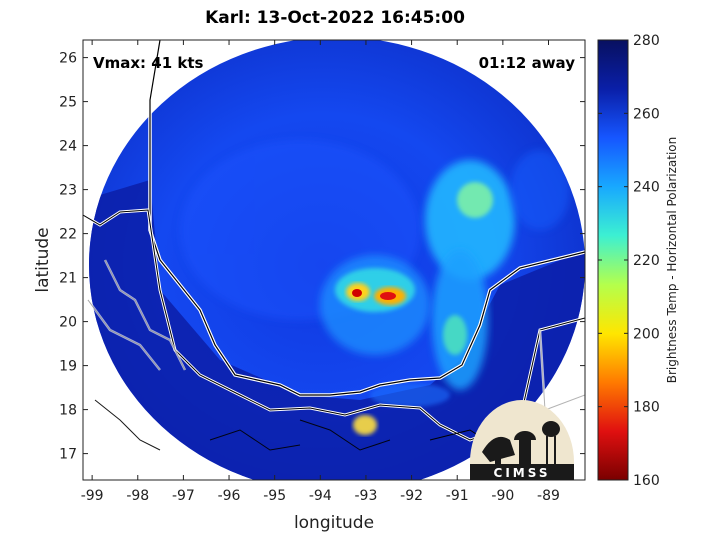 This screenshot has height=540, width=720. What do you see at coordinates (365, 425) in the screenshot?
I see `coastal-cell` at bounding box center [365, 425].